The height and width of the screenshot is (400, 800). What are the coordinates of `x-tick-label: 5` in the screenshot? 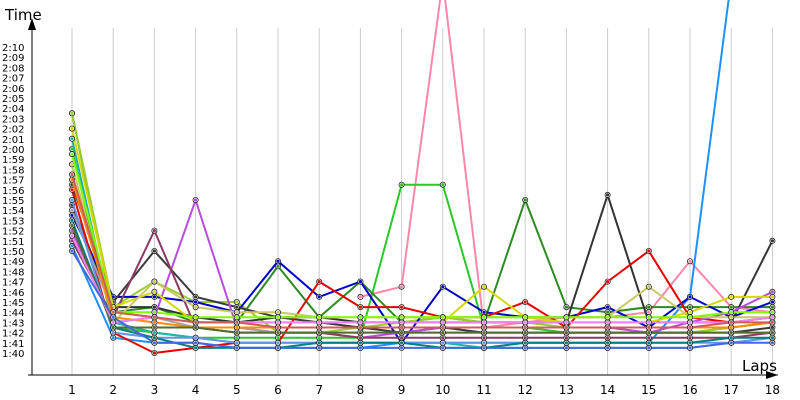 It's located at (237, 390).